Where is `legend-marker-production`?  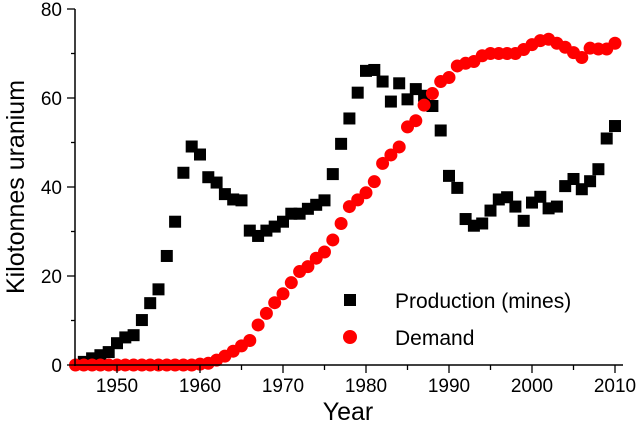
legend-marker-production is located at coordinates (350, 300).